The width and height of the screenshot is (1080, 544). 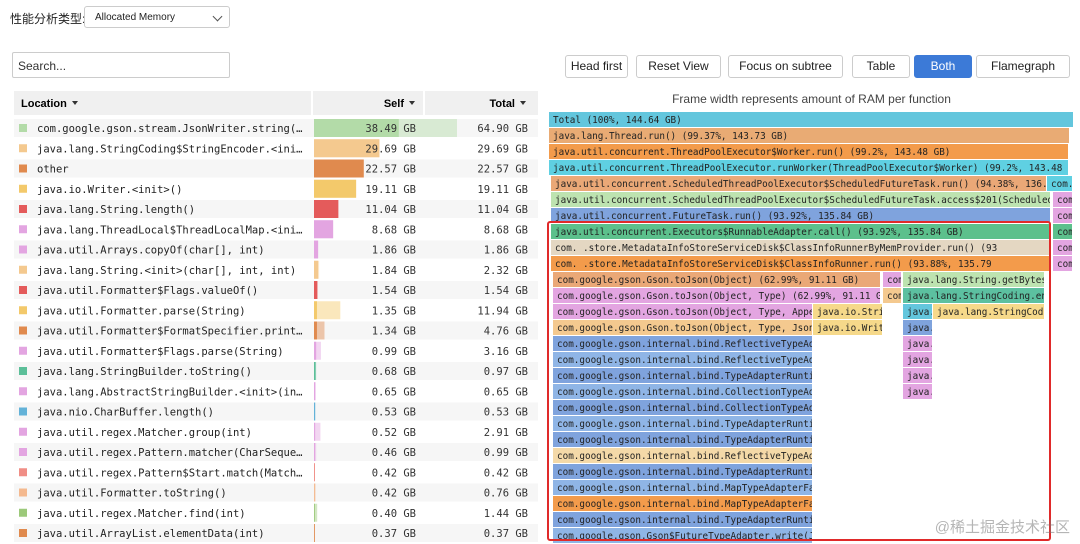 I want to click on location: java.io.Writer.<init>(), so click(x=109, y=190).